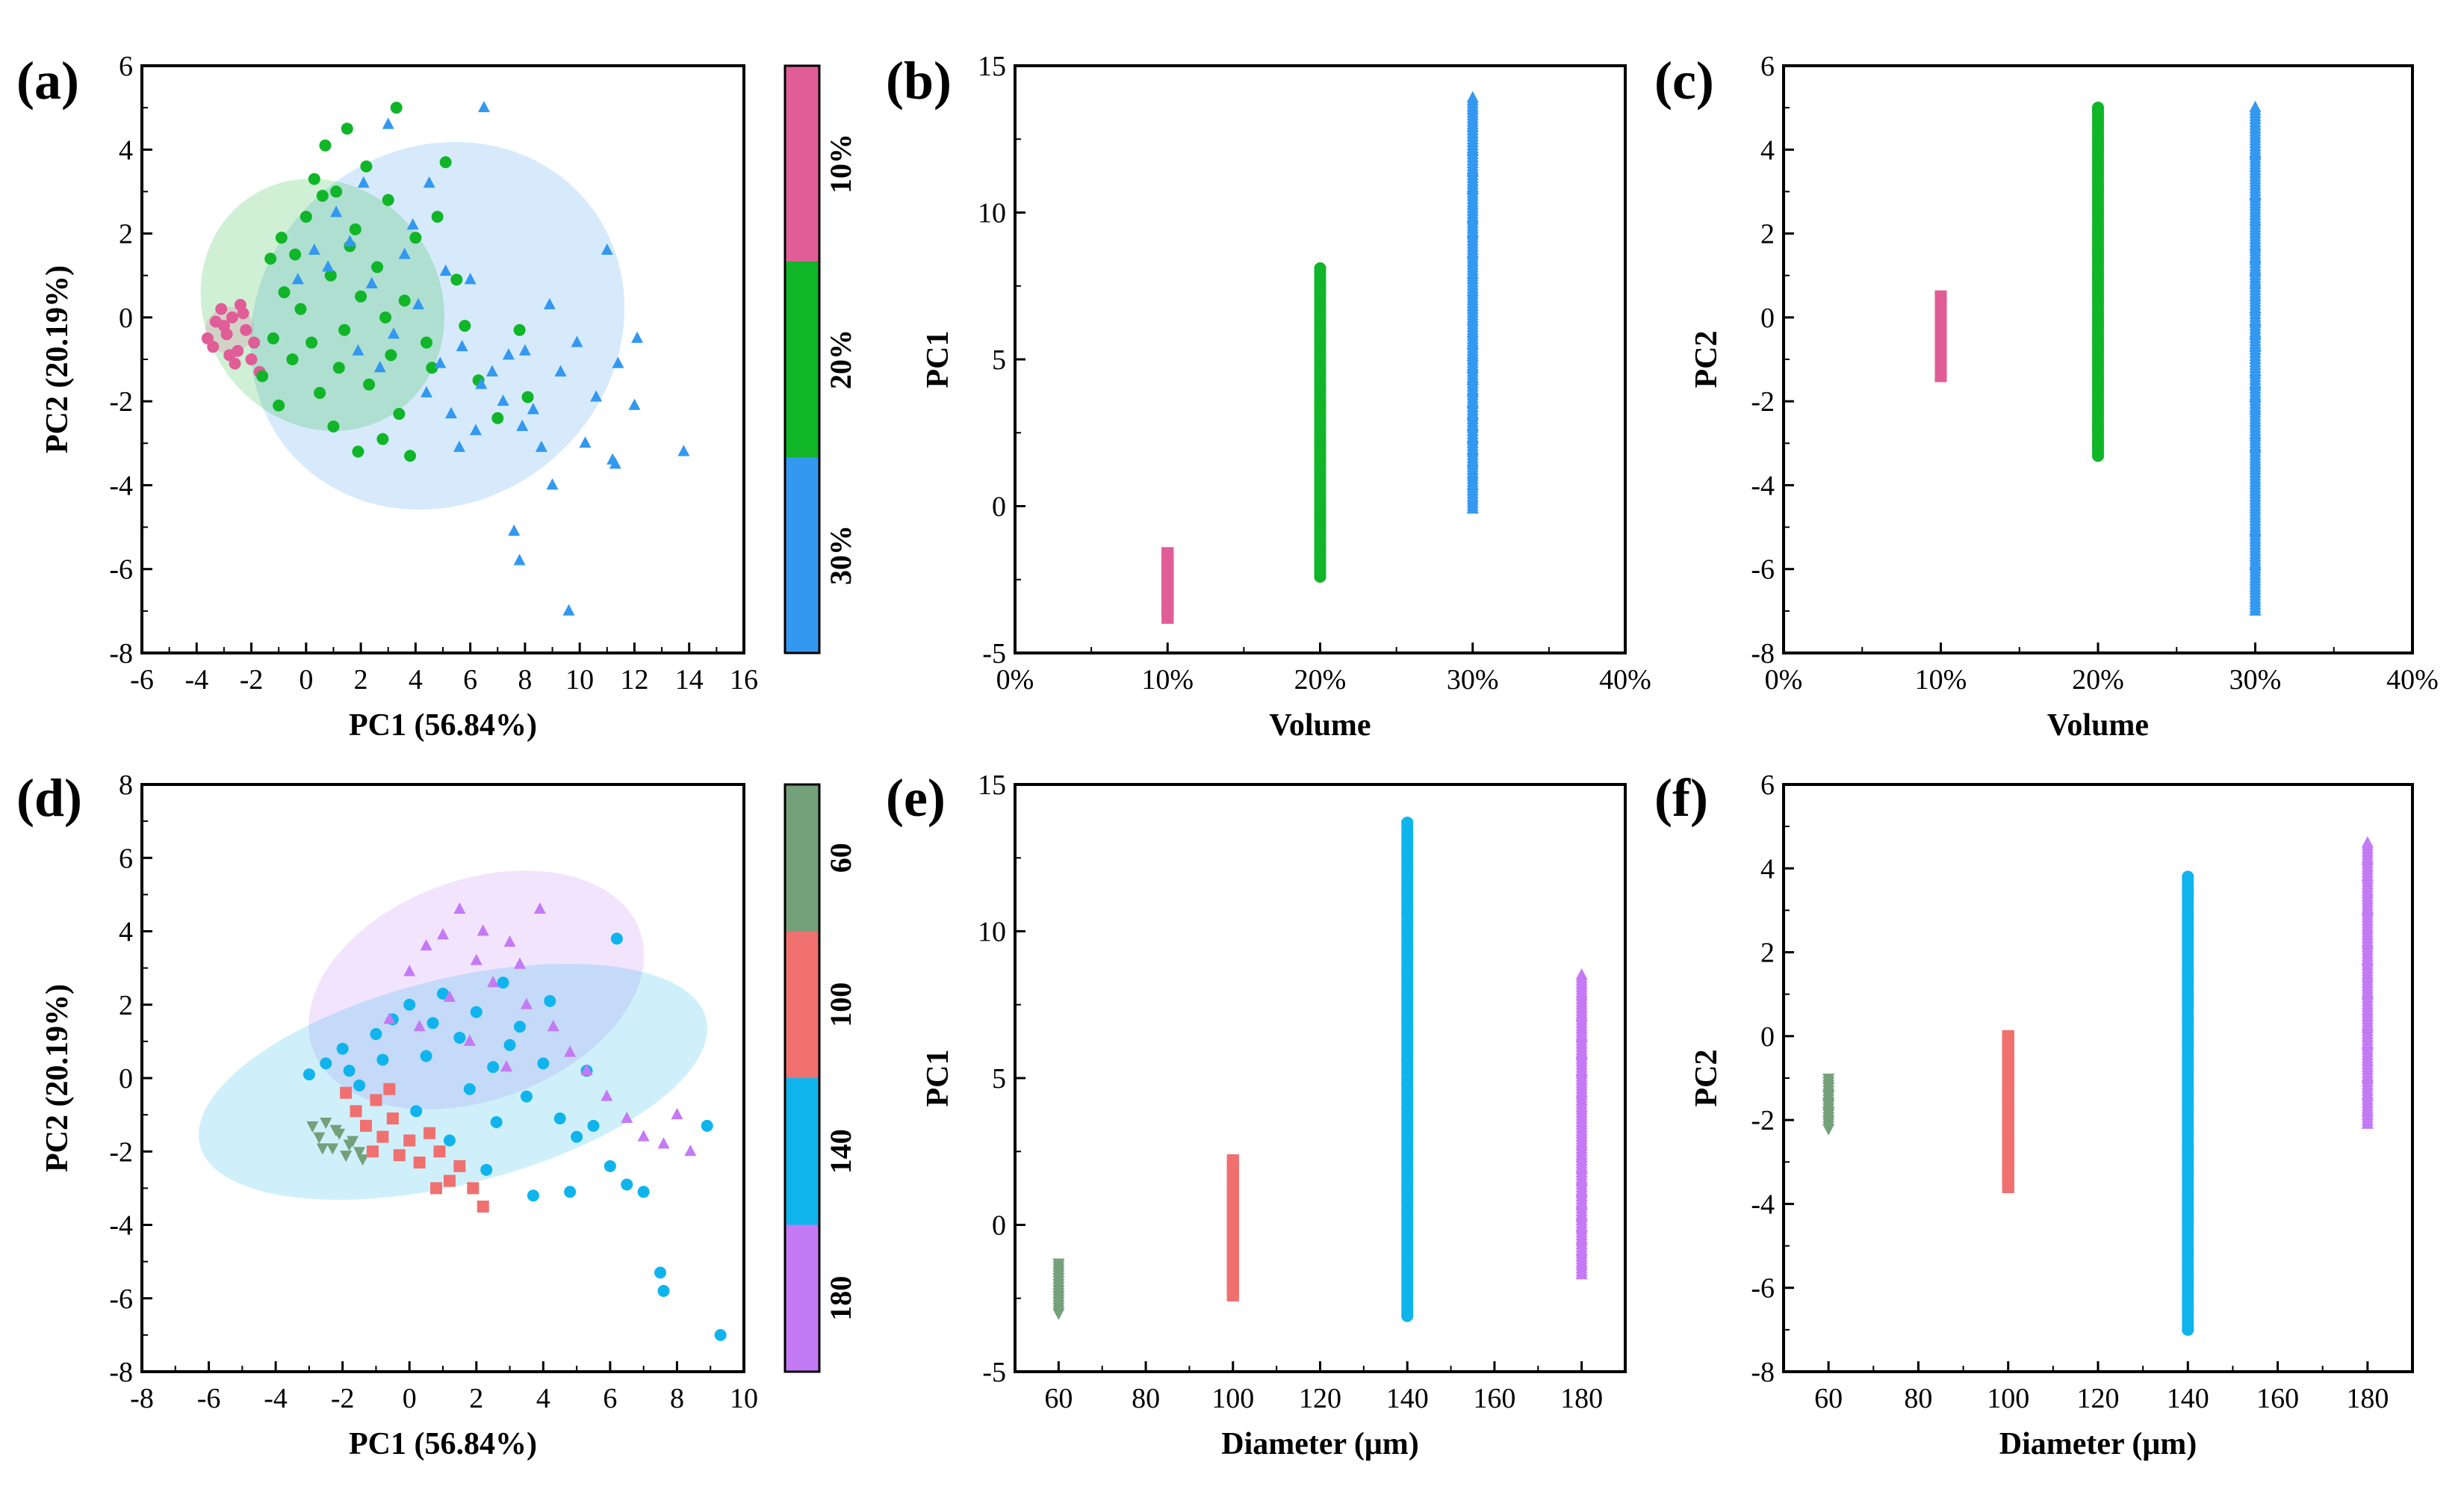 The height and width of the screenshot is (1489, 2464). Describe the element at coordinates (121, 653) in the screenshot. I see `y-tick-label: -8` at that location.